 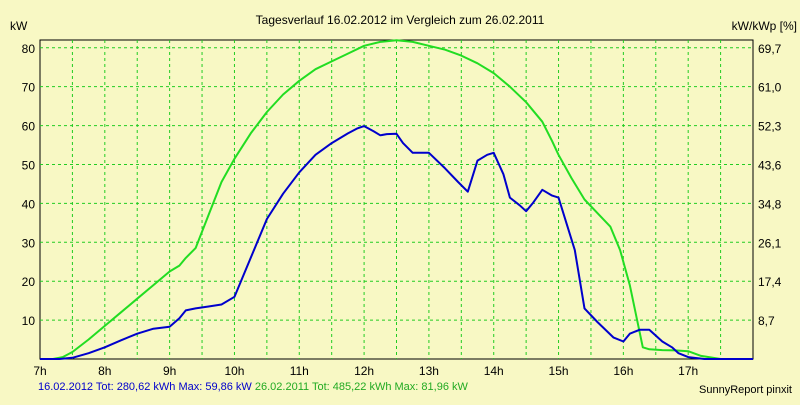 What do you see at coordinates (361, 387) in the screenshot?
I see `legend-series-2: 26.02.2011 Tot: 485,22 kWh Max: 81,96 kW` at bounding box center [361, 387].